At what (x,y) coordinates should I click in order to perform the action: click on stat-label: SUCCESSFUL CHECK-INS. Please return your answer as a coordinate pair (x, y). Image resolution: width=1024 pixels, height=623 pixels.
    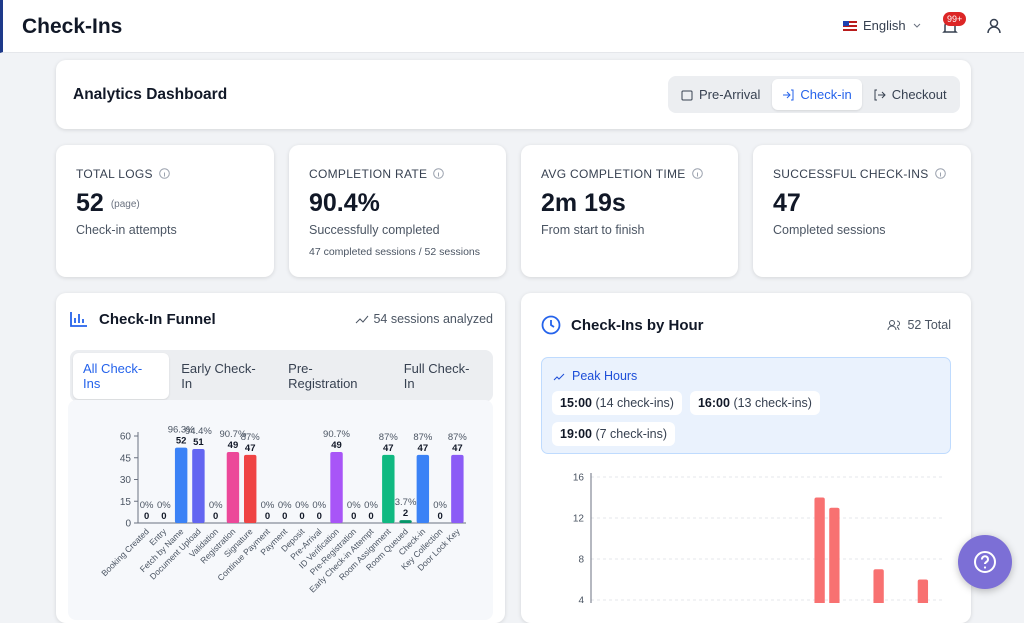
    Looking at the image, I should click on (859, 174).